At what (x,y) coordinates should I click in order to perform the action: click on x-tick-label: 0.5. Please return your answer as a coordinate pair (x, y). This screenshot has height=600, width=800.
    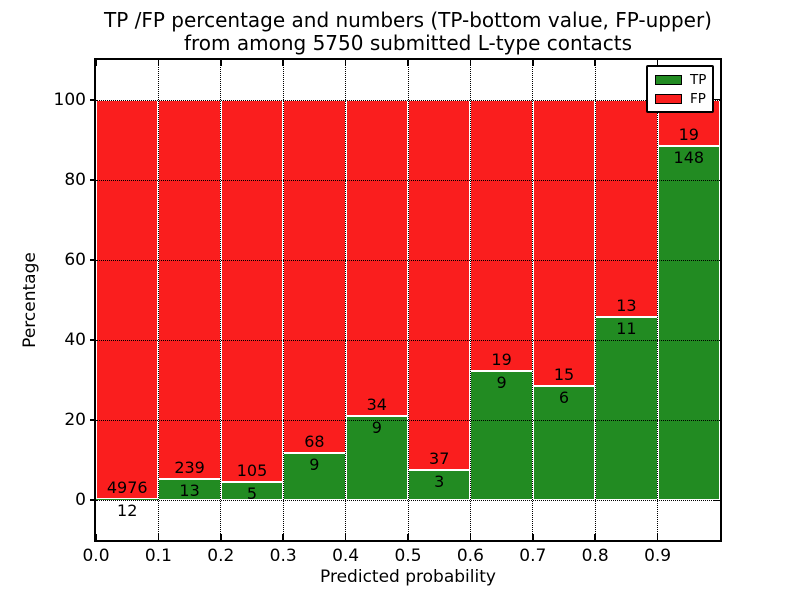
    Looking at the image, I should click on (408, 556).